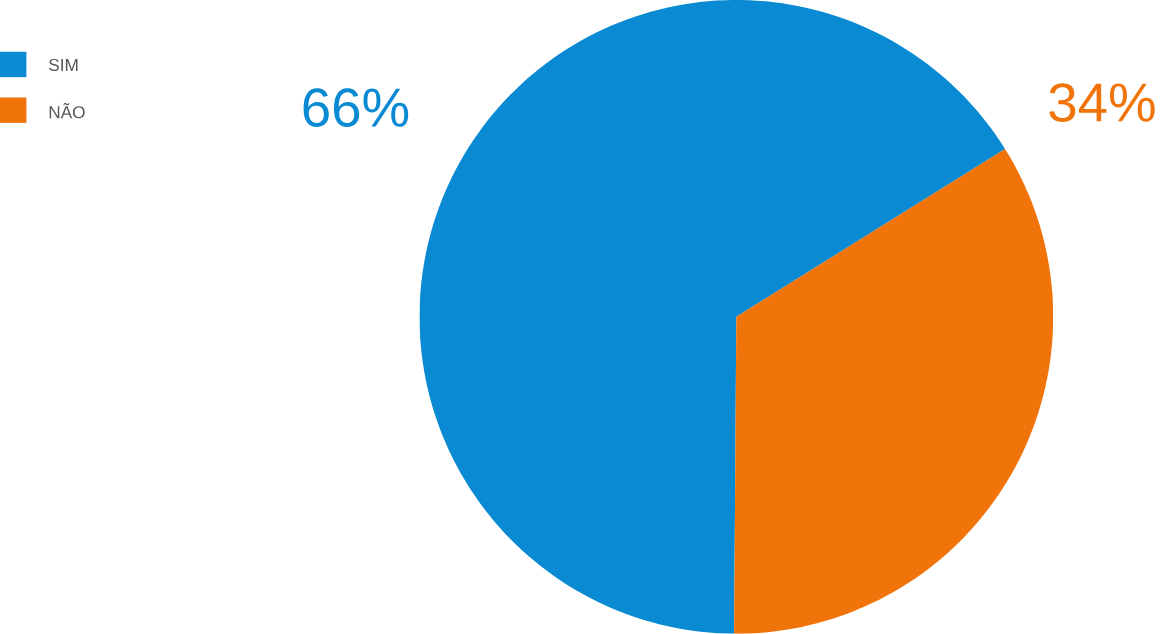 The height and width of the screenshot is (634, 1160). I want to click on legend-label: NÃO, so click(67, 111).